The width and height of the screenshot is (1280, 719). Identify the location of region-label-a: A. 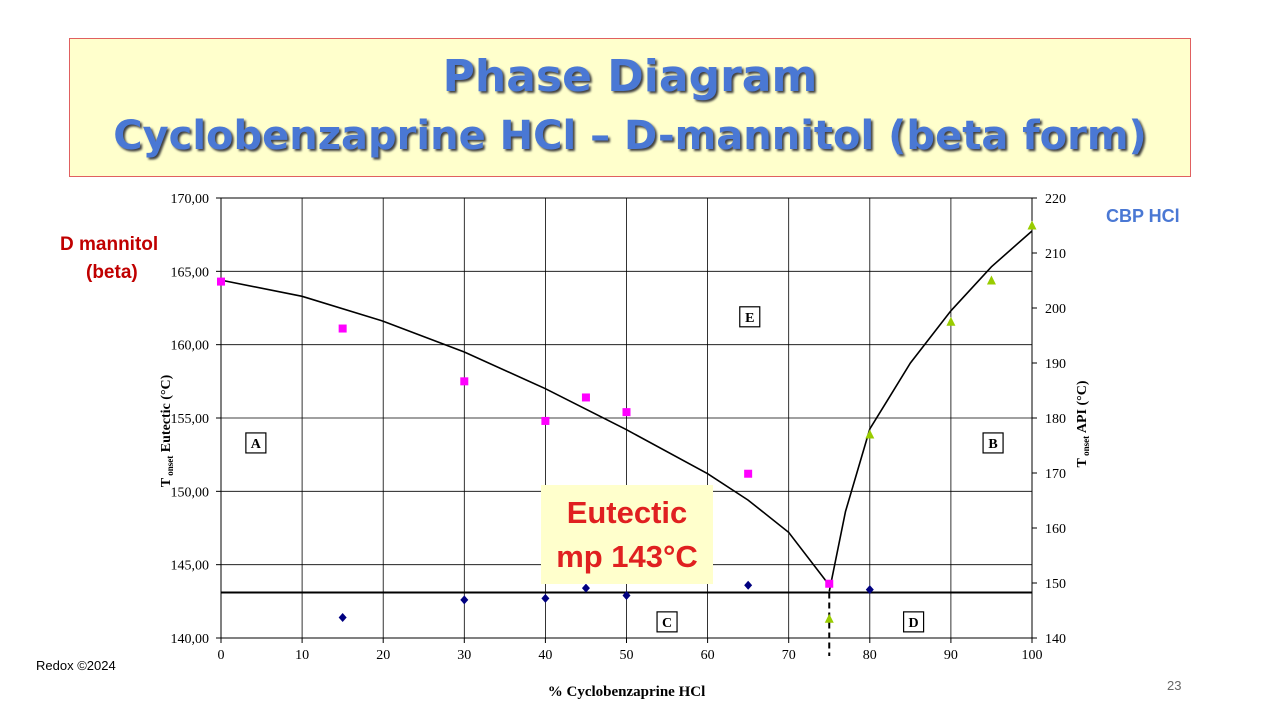
(256, 444).